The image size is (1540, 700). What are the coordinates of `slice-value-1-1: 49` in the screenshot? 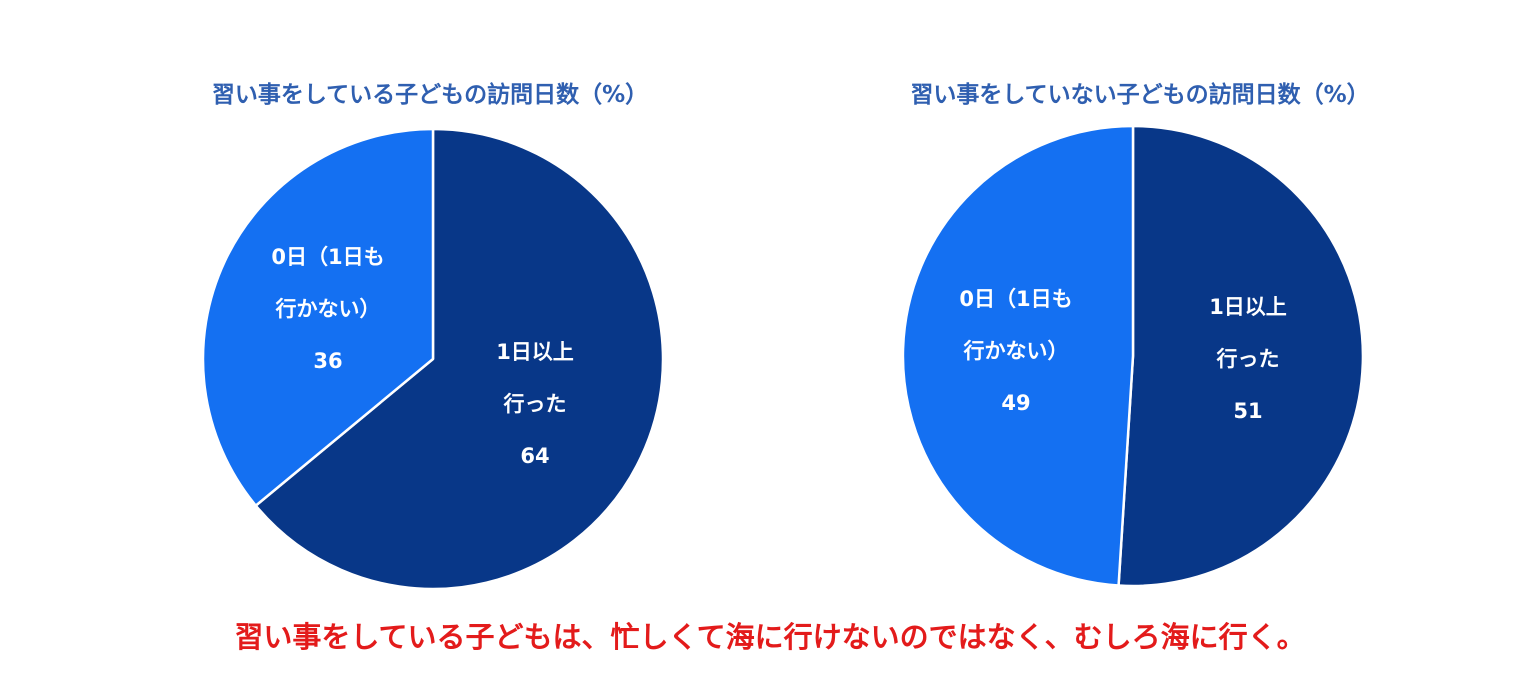 It's located at (1015, 403).